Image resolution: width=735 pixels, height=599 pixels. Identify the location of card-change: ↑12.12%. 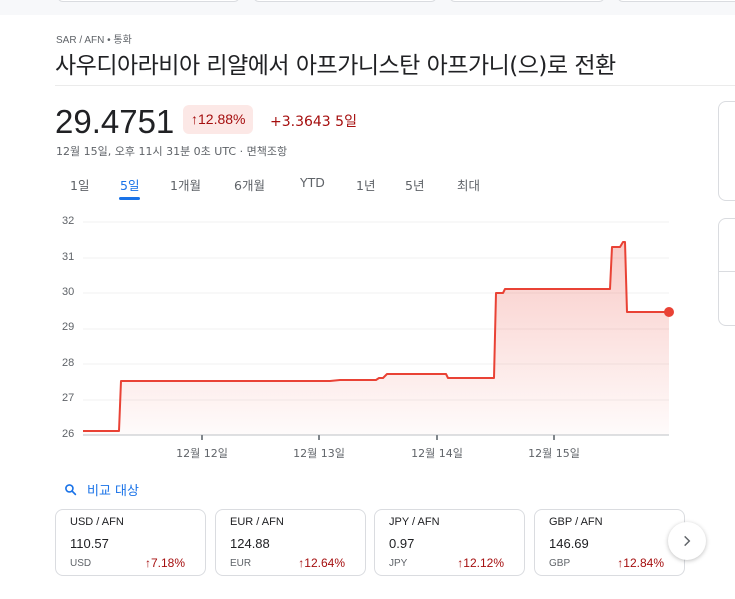
(480, 563).